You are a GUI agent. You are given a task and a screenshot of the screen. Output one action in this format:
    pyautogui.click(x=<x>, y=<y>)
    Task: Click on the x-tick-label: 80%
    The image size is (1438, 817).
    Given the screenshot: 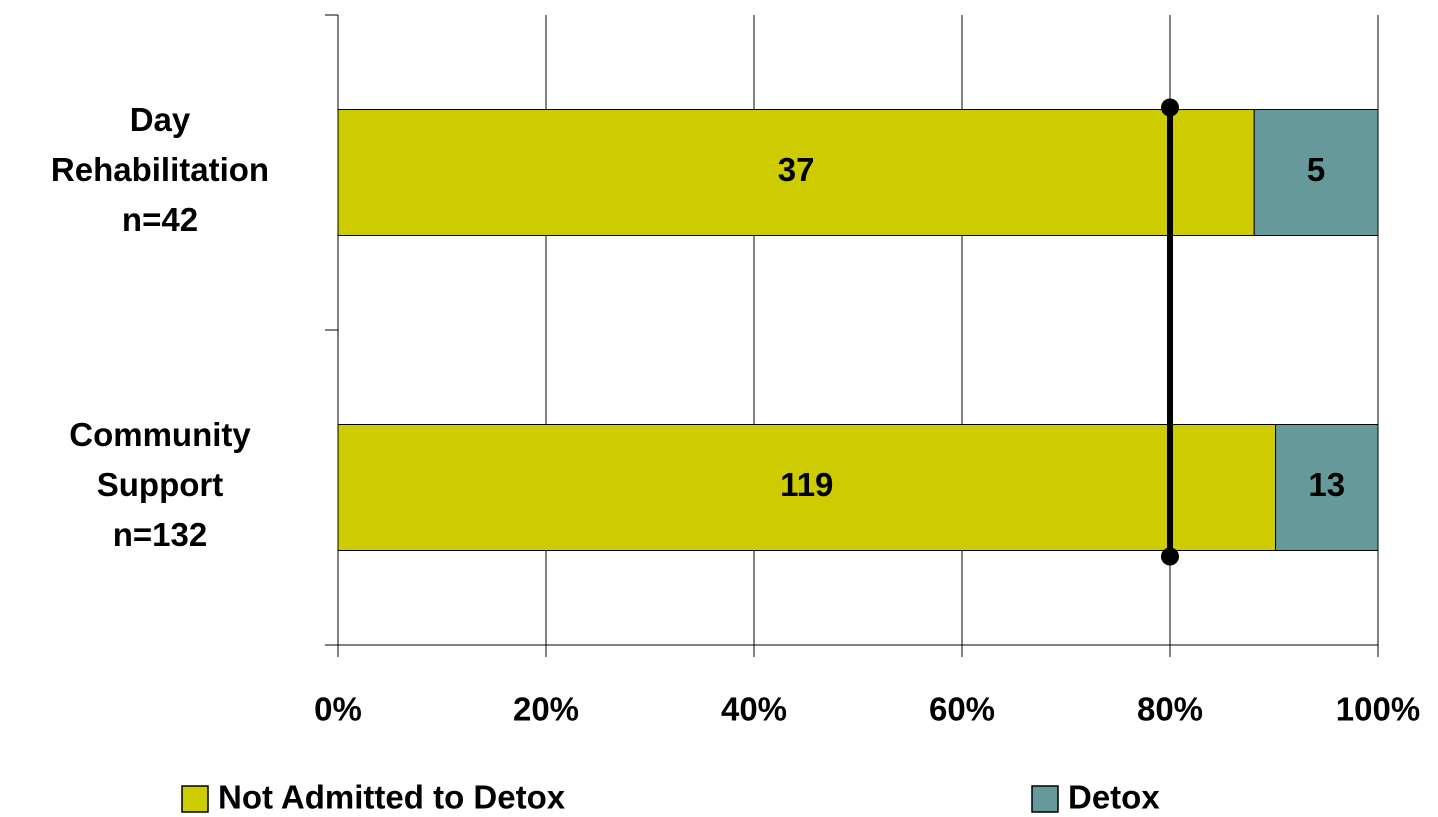 What is the action you would take?
    pyautogui.click(x=1170, y=709)
    